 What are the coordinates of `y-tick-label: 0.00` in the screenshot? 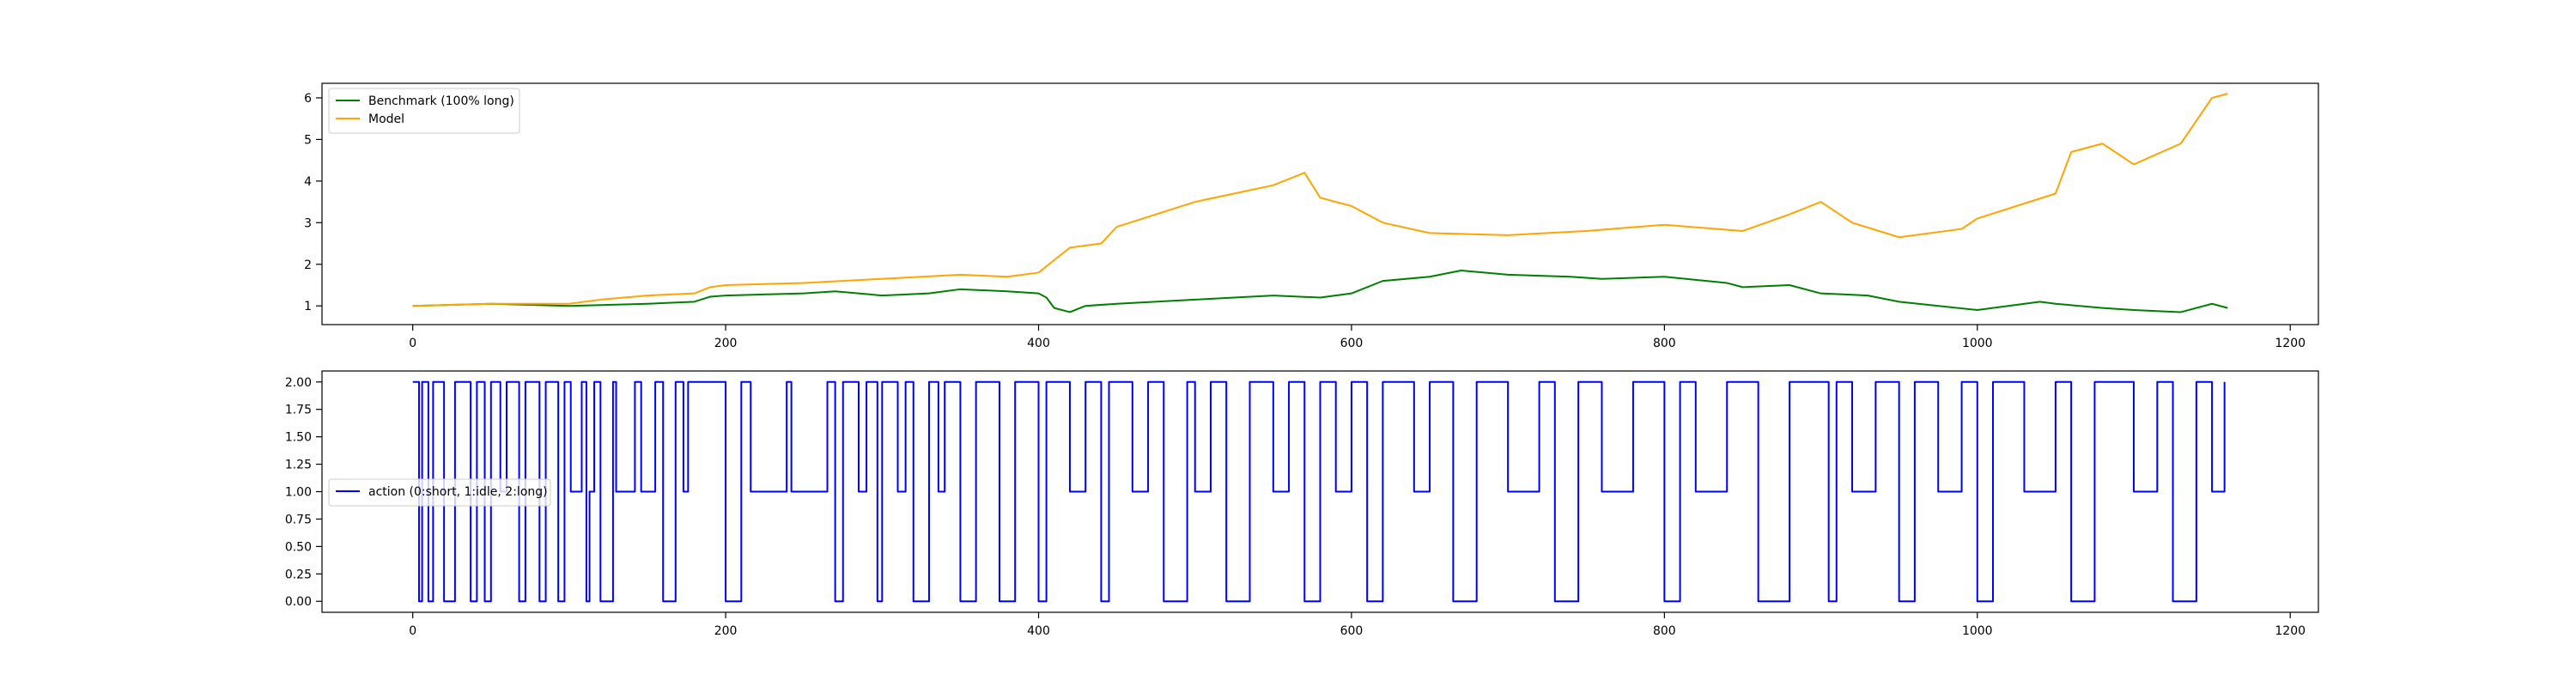 It's located at (298, 602).